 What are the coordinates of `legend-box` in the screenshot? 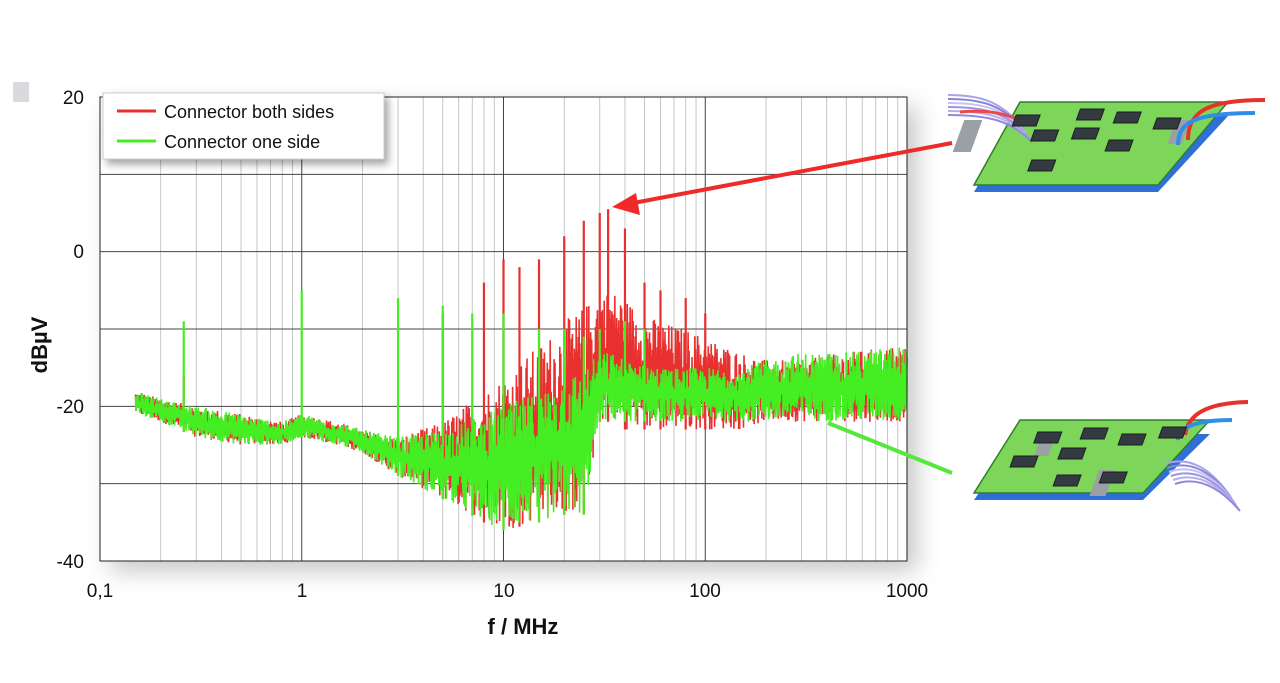 It's located at (243, 126).